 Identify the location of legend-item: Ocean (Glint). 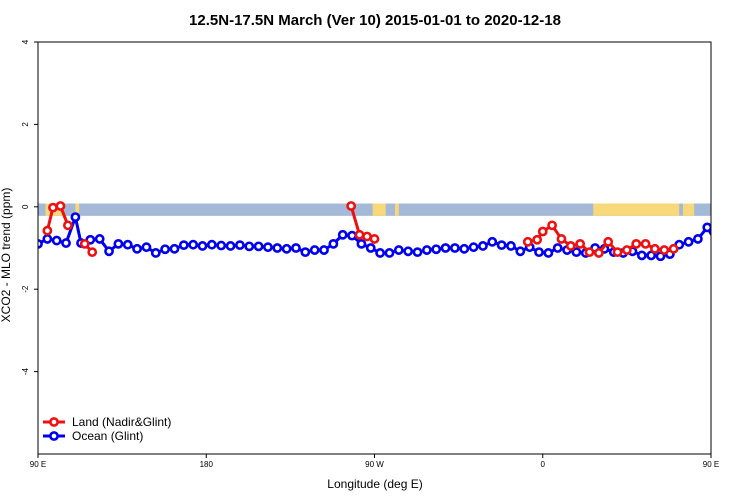
(93, 436).